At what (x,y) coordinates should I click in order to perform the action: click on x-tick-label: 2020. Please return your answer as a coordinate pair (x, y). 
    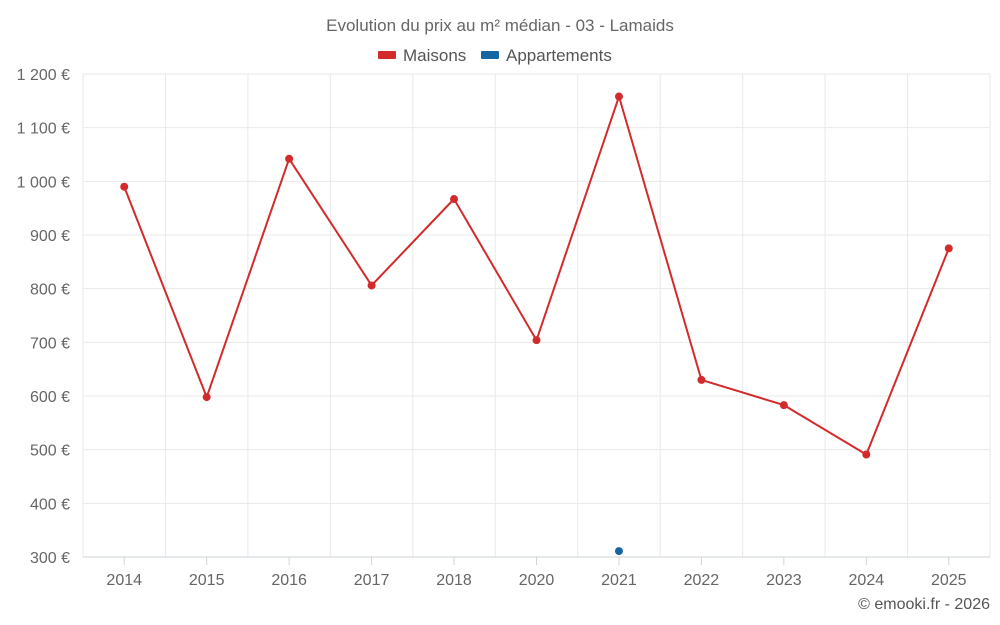
    Looking at the image, I should click on (537, 580).